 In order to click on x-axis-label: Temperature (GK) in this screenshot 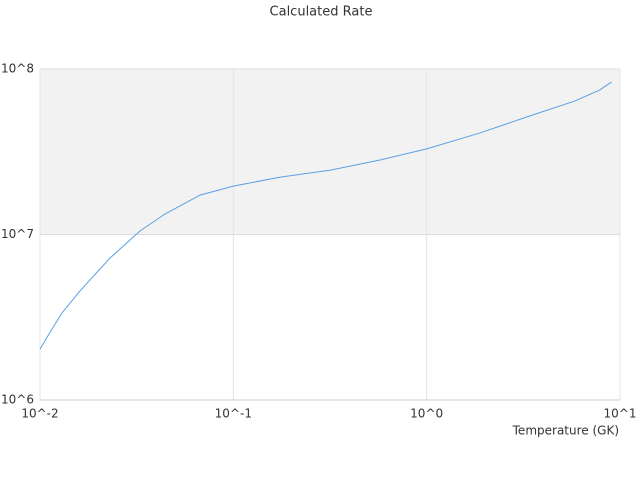, I will do `click(565, 431)`.